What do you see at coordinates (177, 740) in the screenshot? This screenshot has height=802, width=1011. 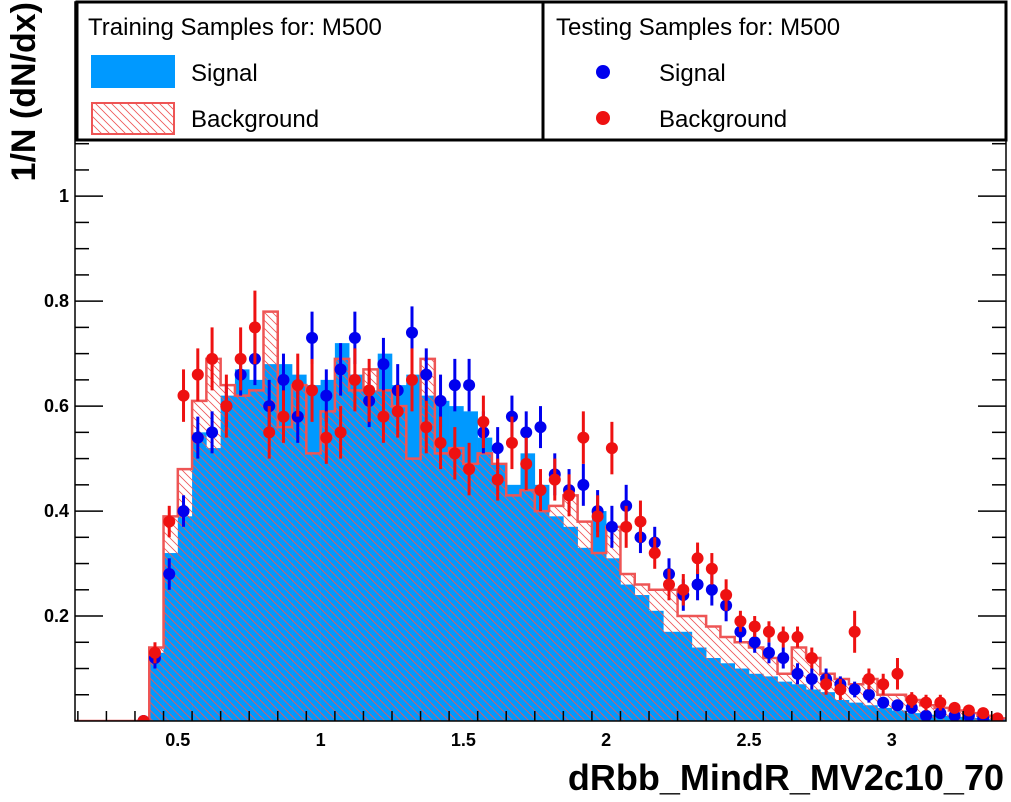 I see `x-tick-label: 0.5` at bounding box center [177, 740].